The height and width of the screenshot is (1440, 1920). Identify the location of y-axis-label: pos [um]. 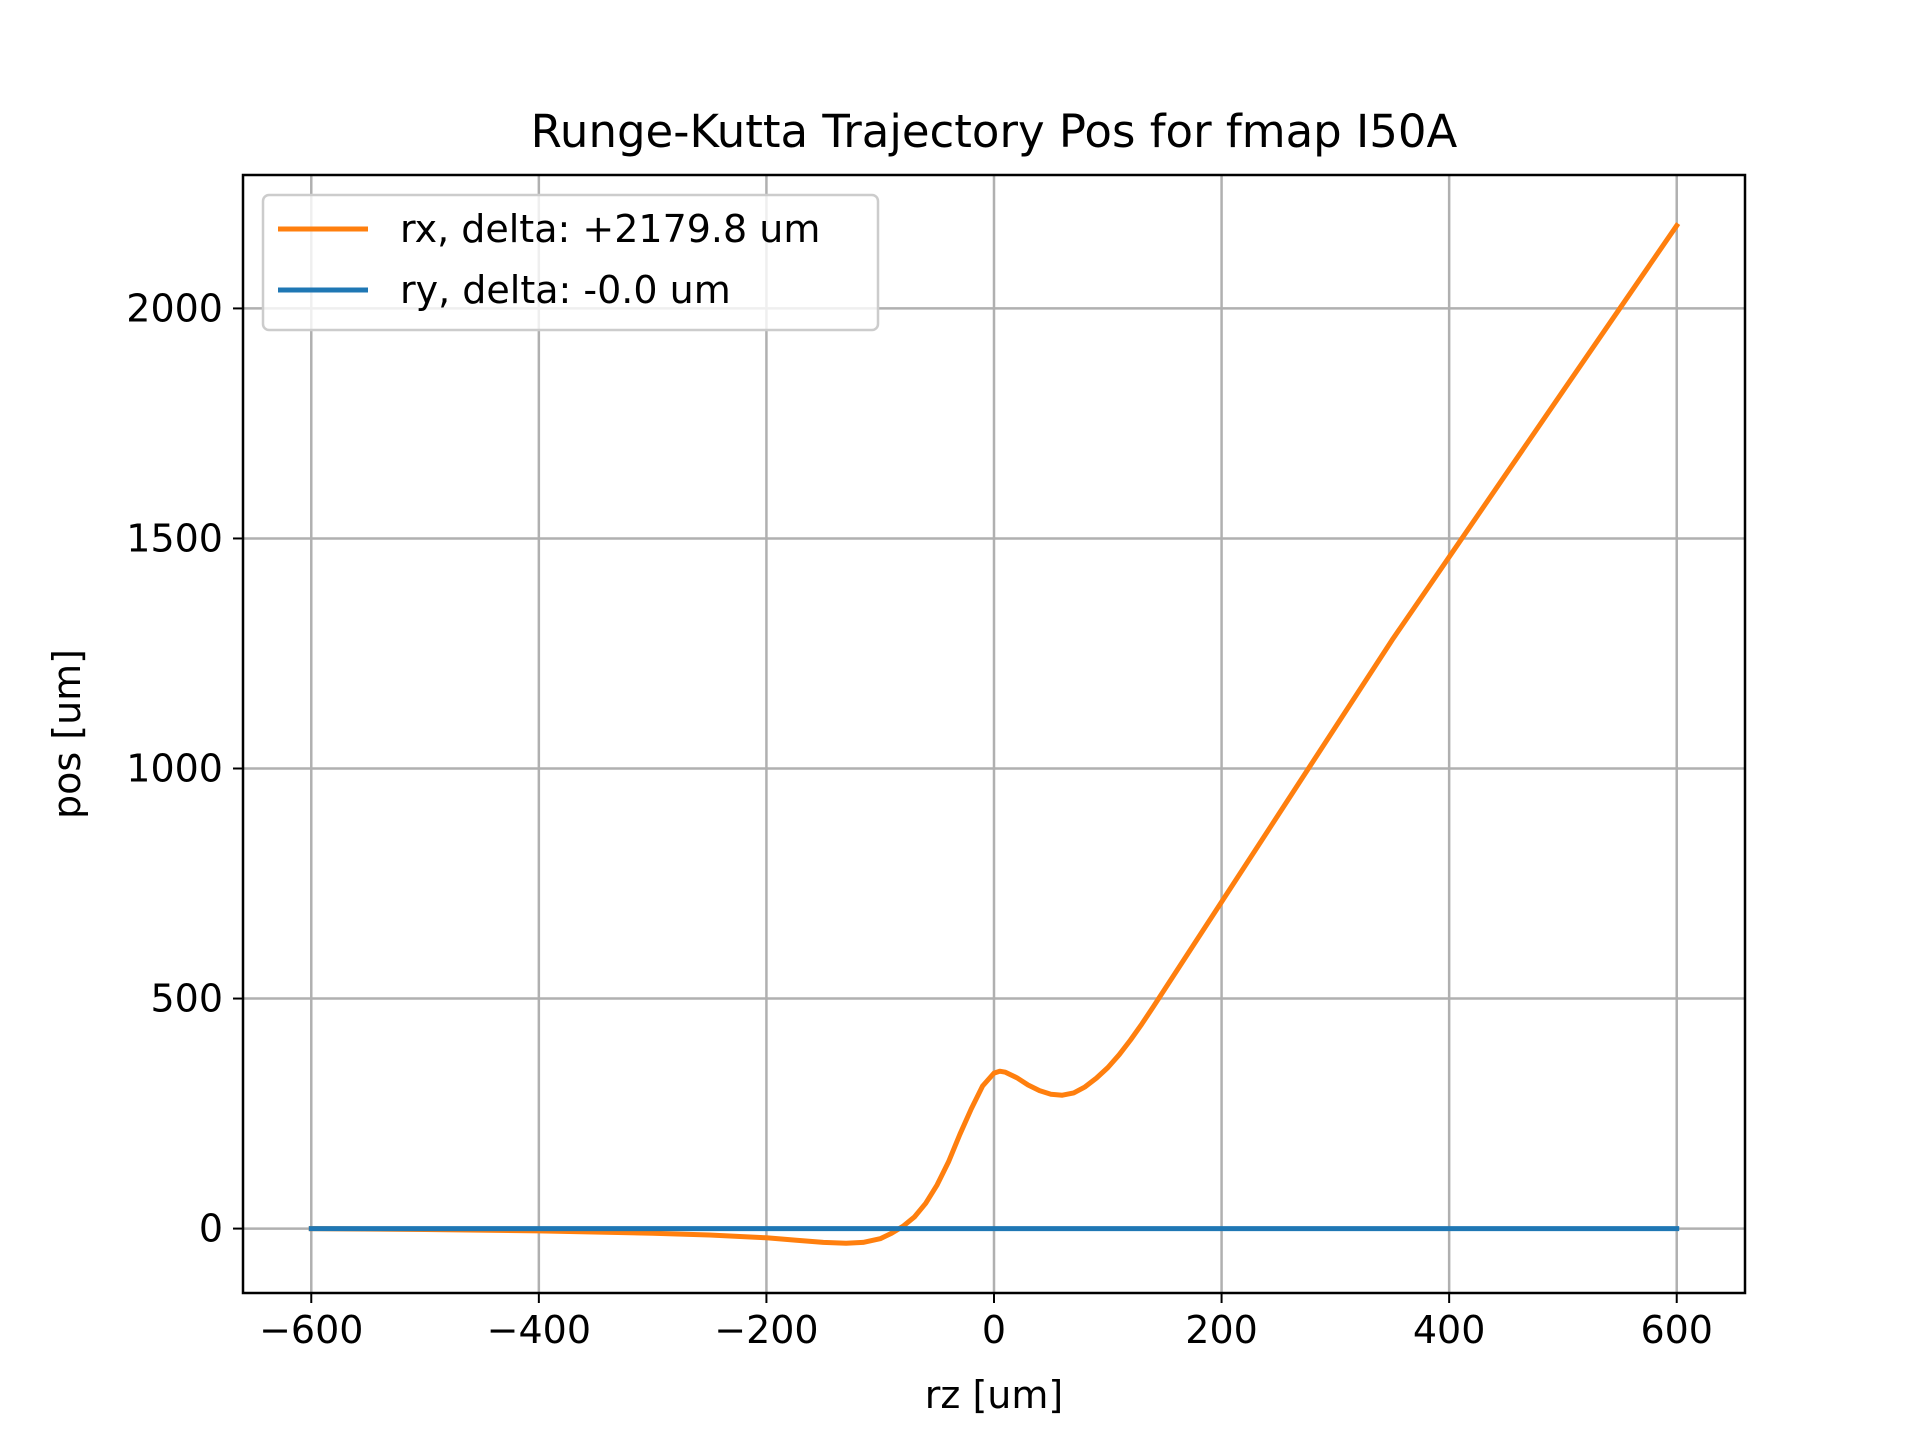
(67, 734).